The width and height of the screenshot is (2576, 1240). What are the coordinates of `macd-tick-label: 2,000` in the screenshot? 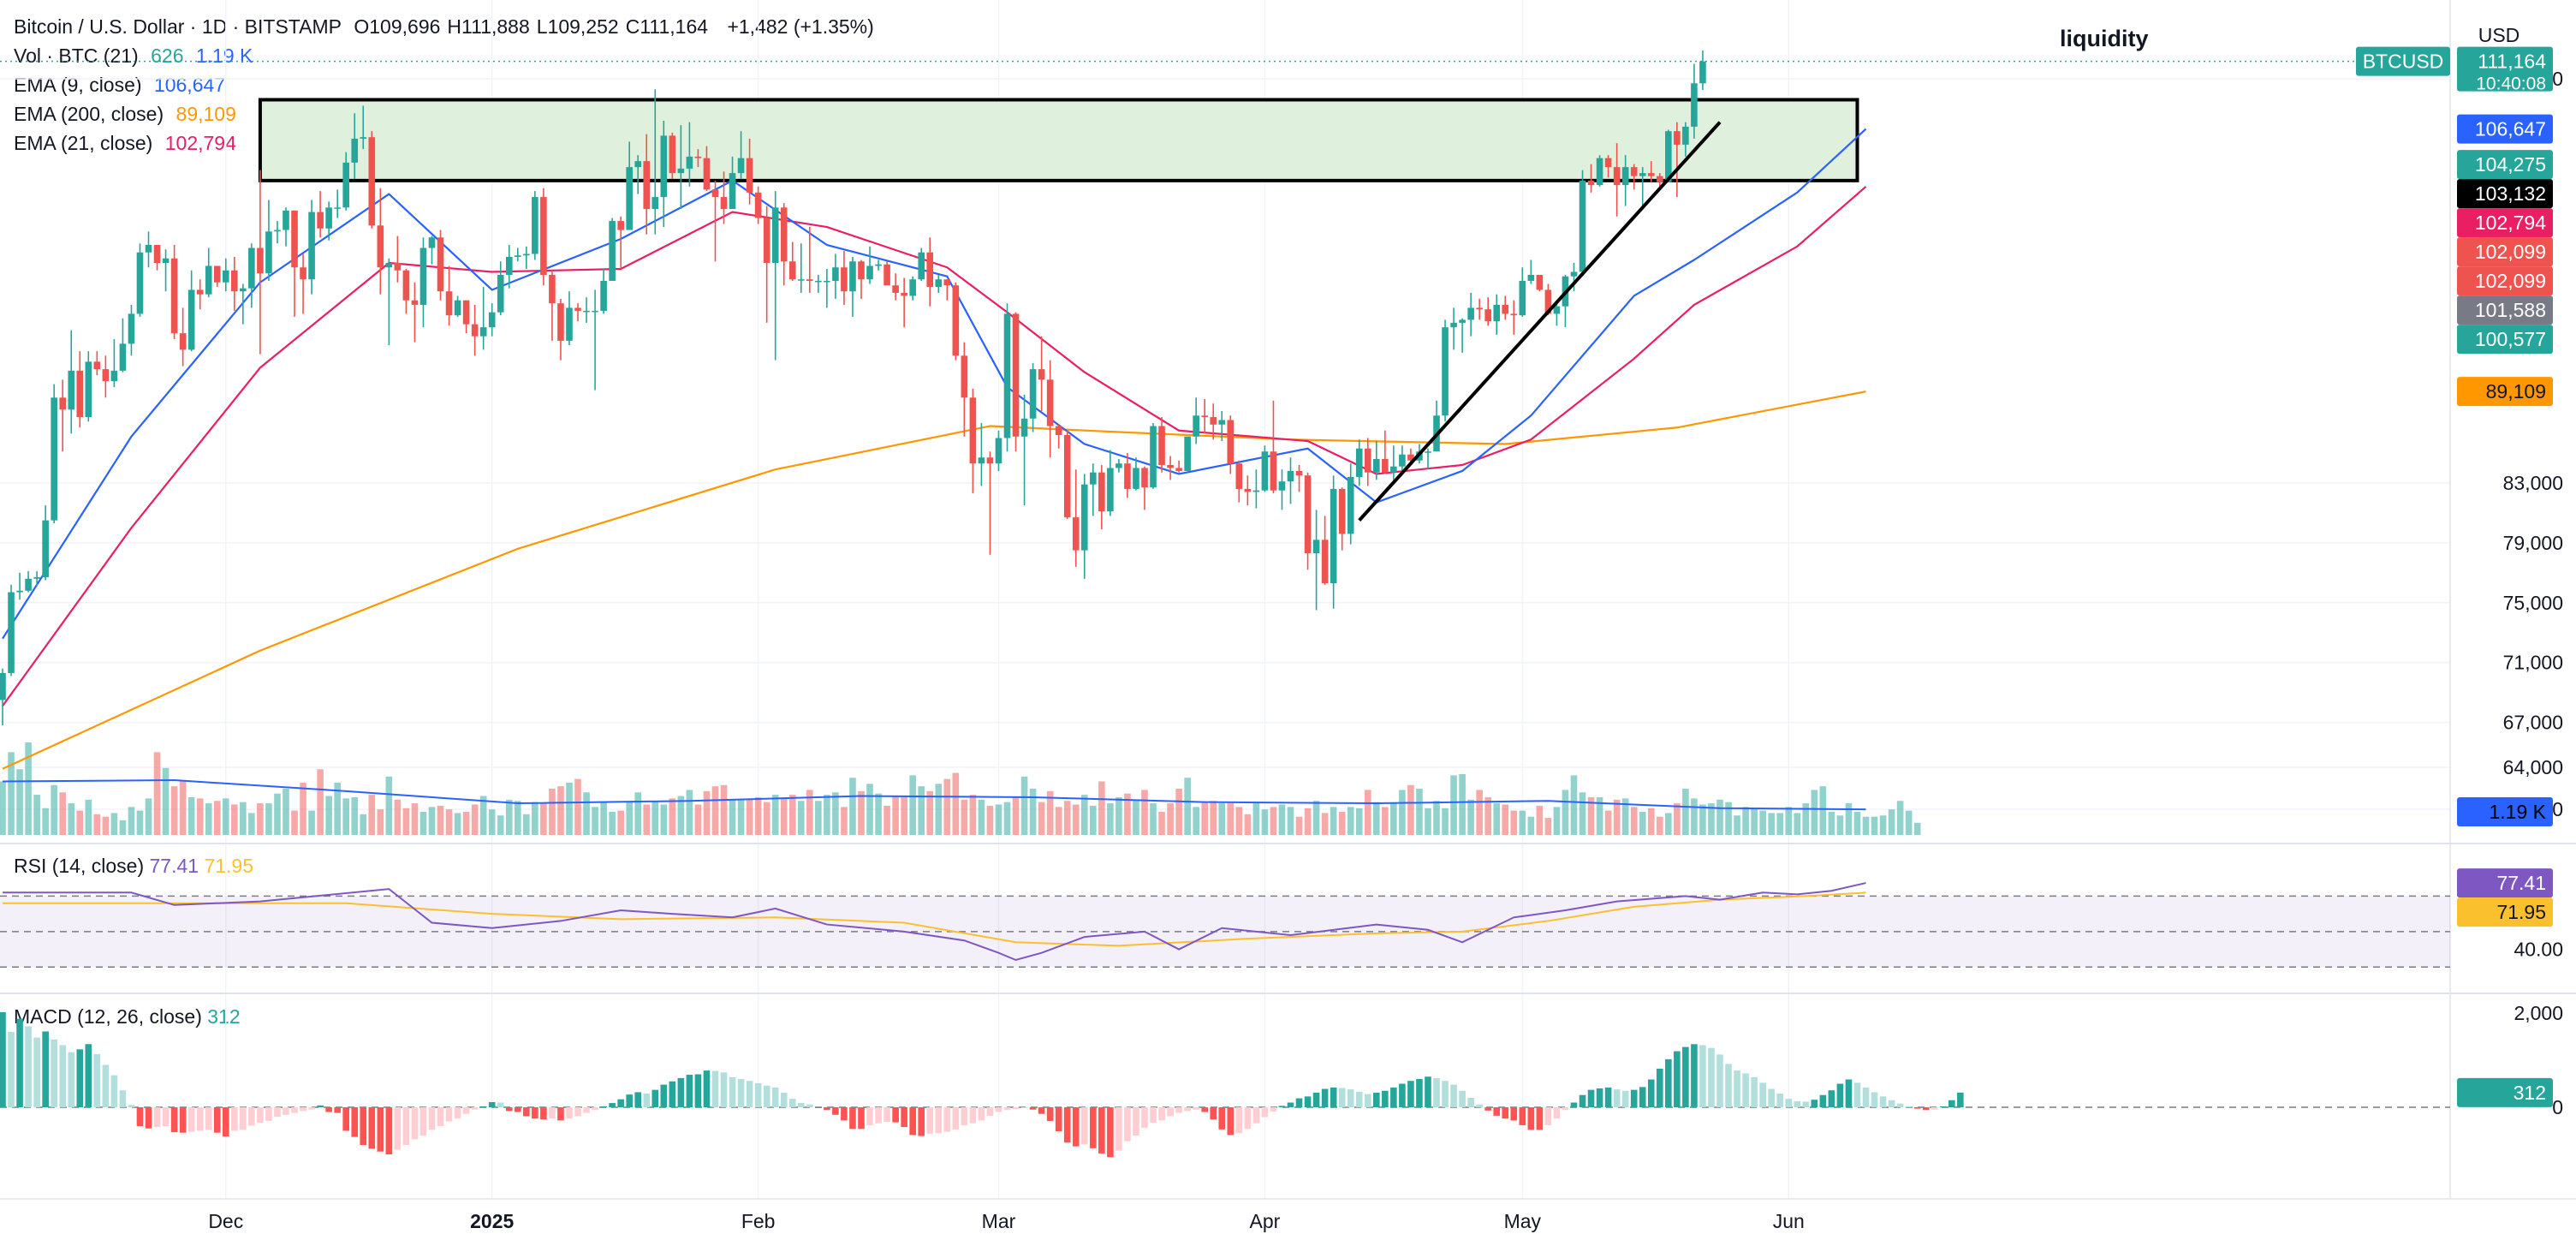 It's located at (2539, 1013).